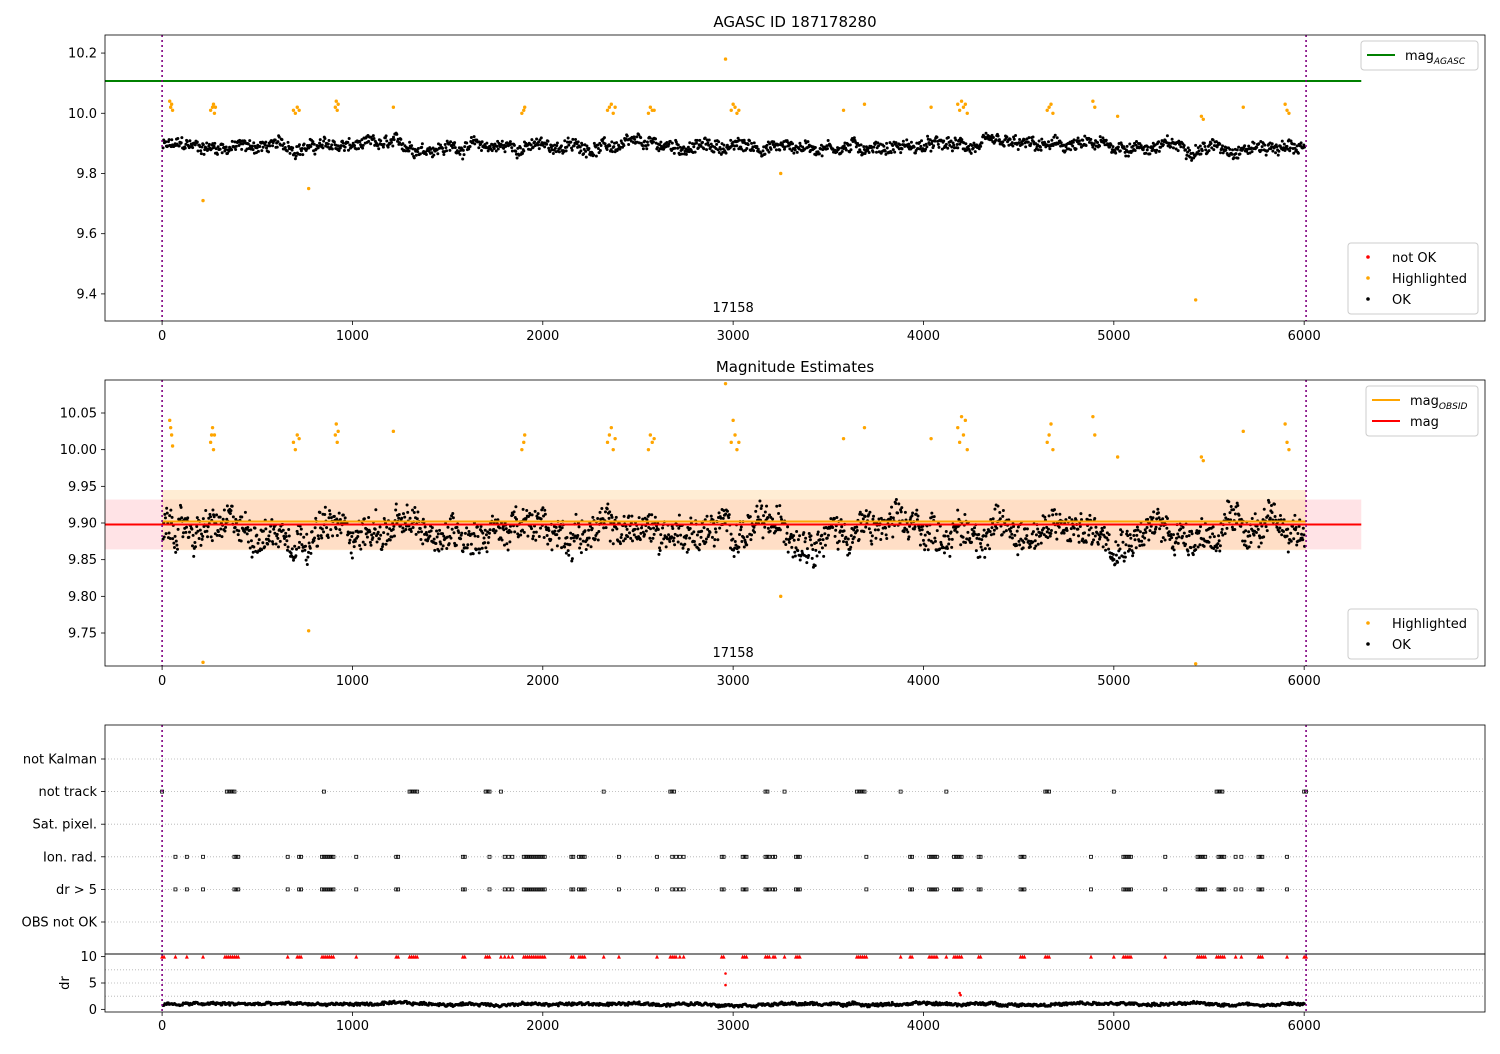 The height and width of the screenshot is (1054, 1500). I want to click on x-tick-label: 0, so click(162, 336).